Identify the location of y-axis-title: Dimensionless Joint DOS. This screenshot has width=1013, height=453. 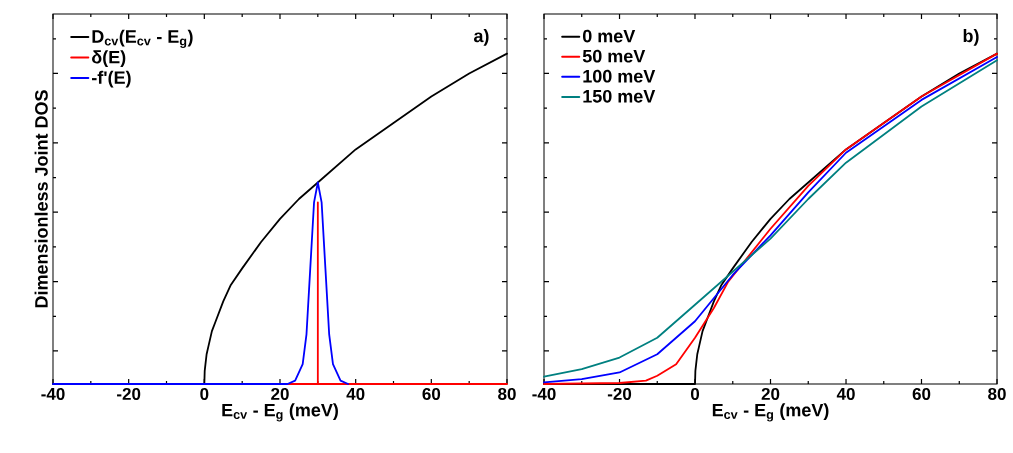
(41, 199).